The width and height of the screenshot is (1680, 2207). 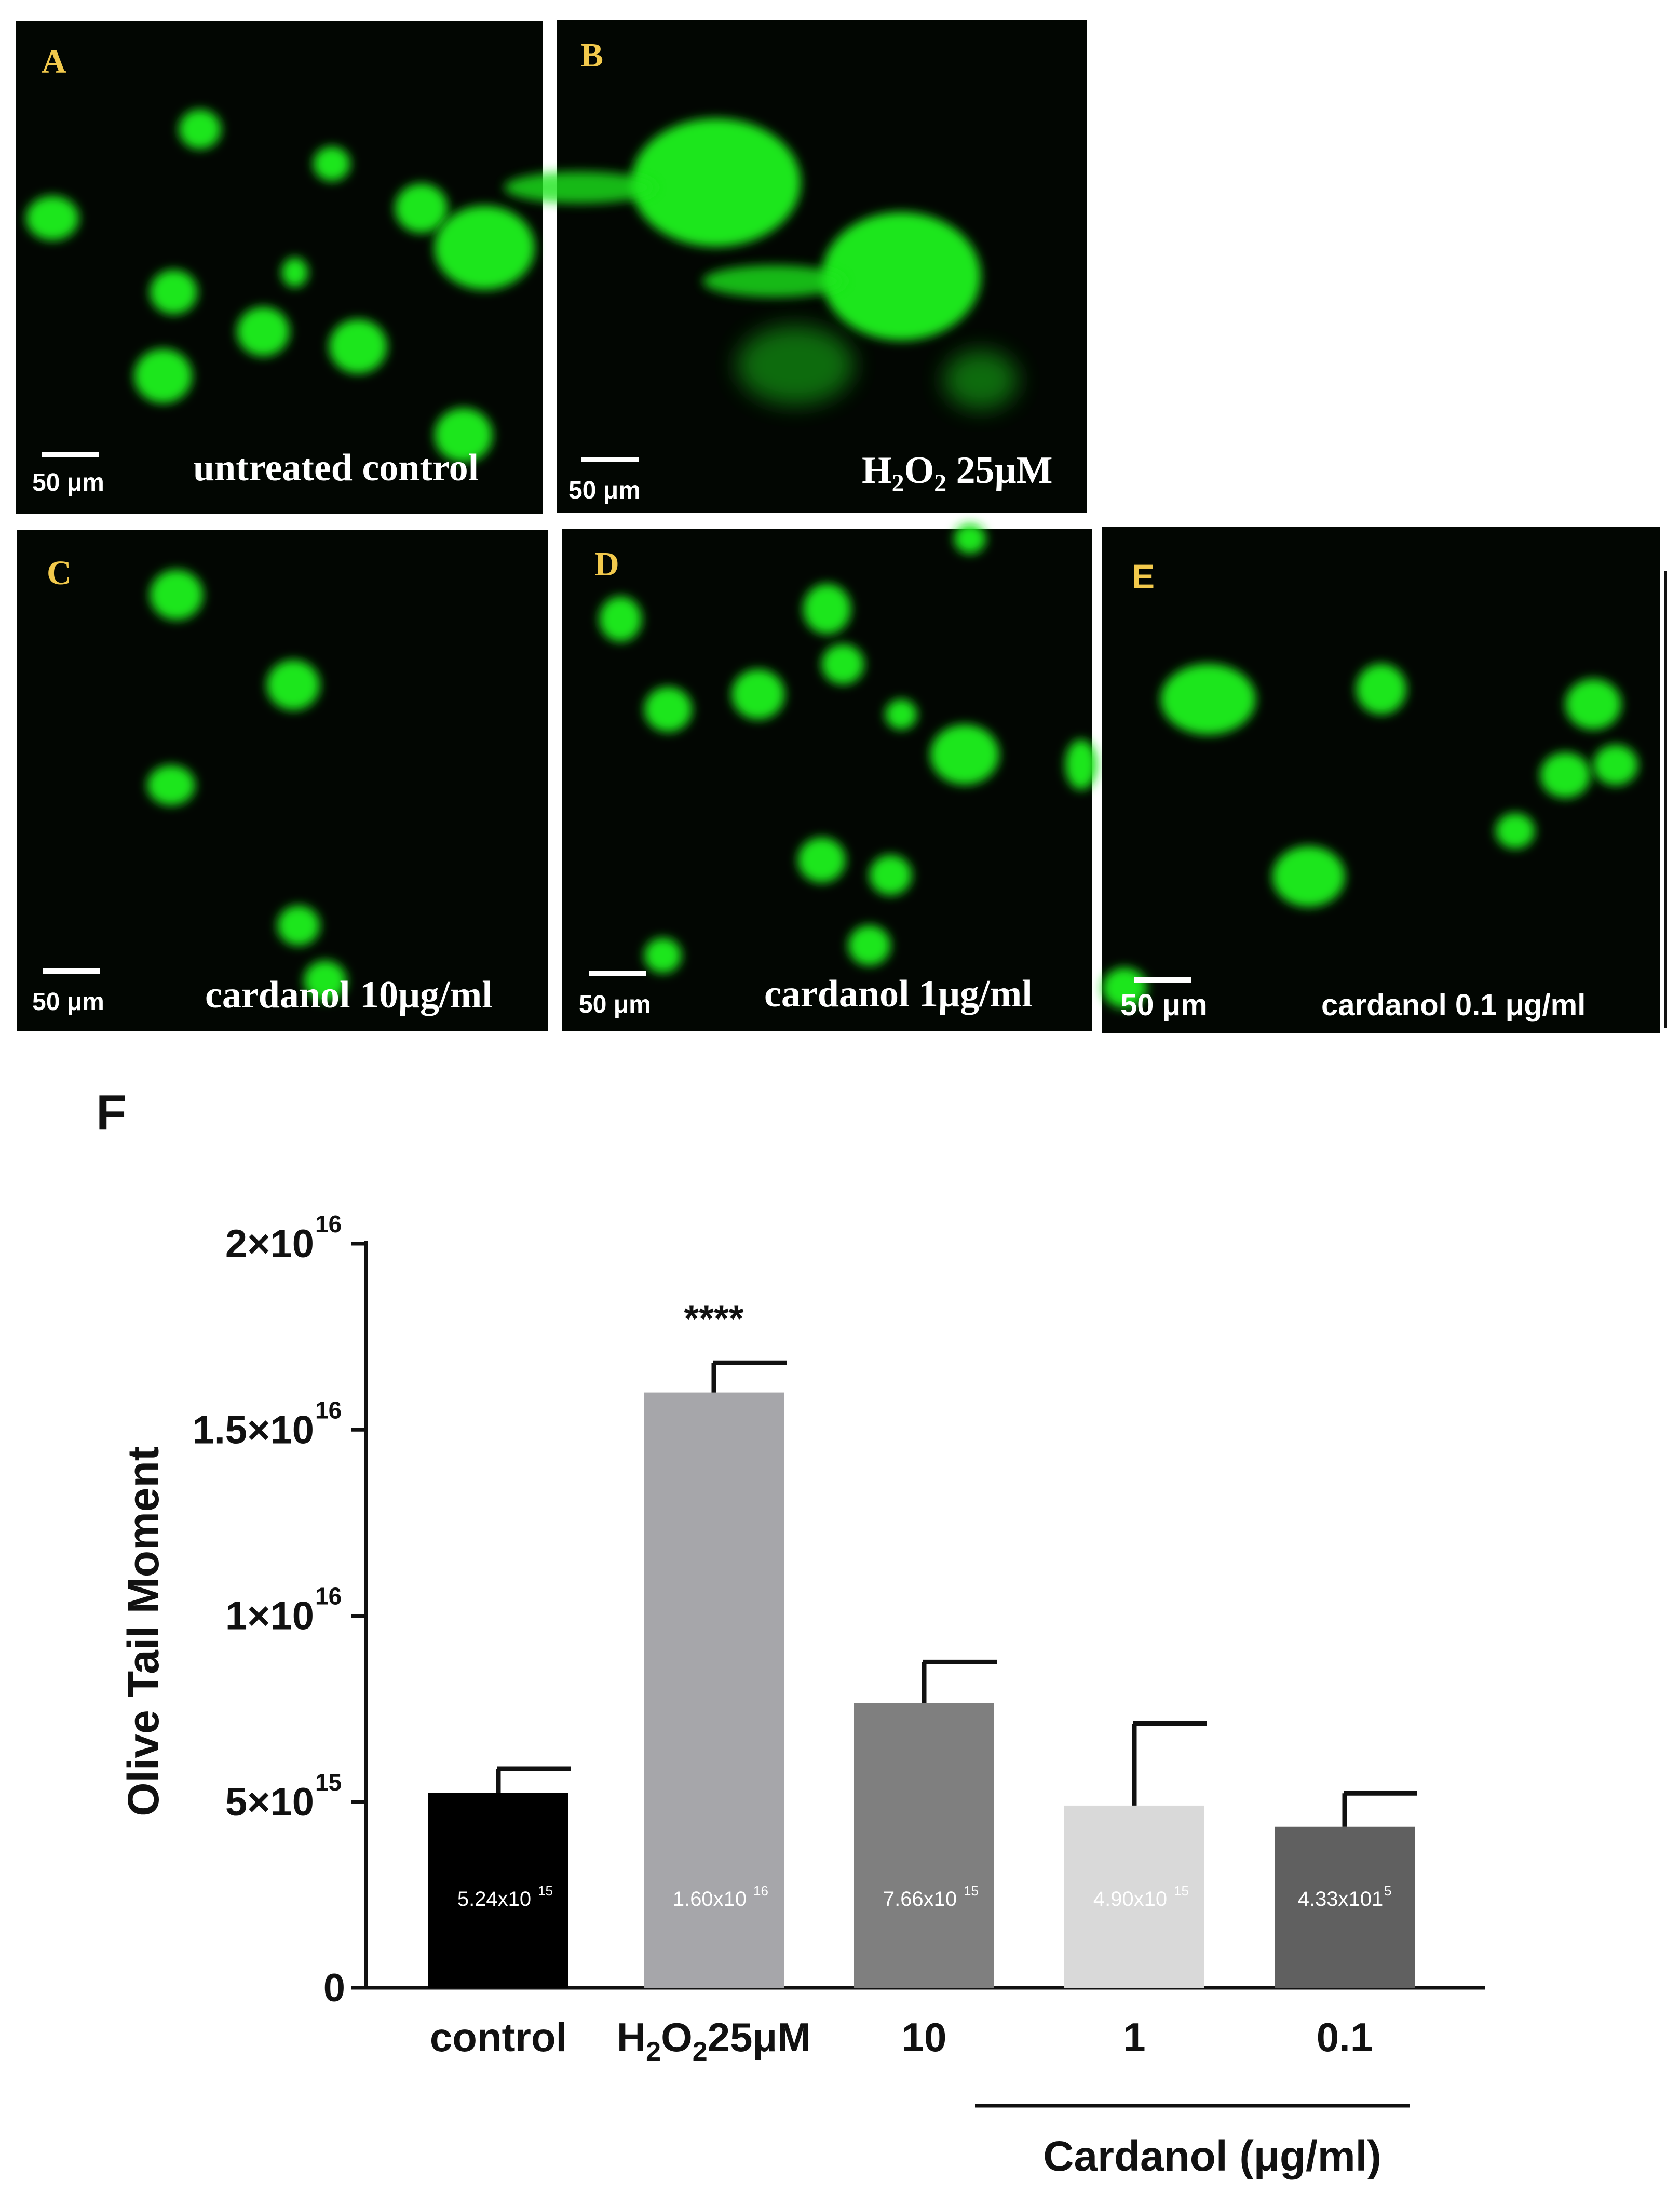 What do you see at coordinates (610, 459) in the screenshot?
I see `panel-b-scale-bar` at bounding box center [610, 459].